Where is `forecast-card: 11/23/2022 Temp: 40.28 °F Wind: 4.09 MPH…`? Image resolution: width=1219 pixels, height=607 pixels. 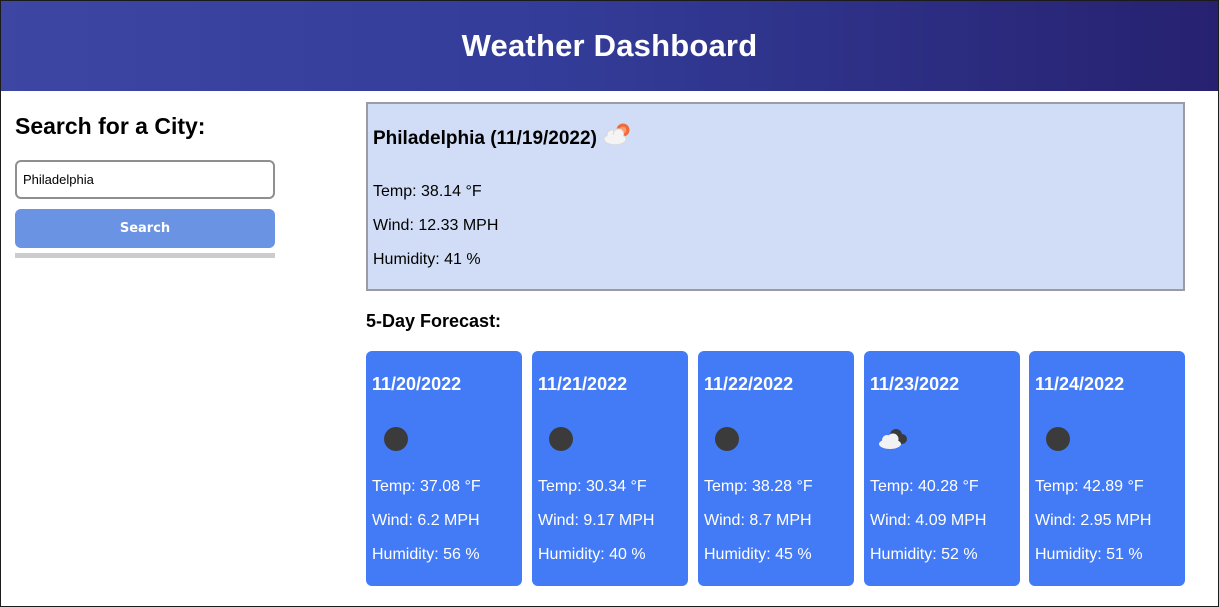
forecast-card: 11/23/2022 Temp: 40.28 °F Wind: 4.09 MPH… is located at coordinates (942, 468).